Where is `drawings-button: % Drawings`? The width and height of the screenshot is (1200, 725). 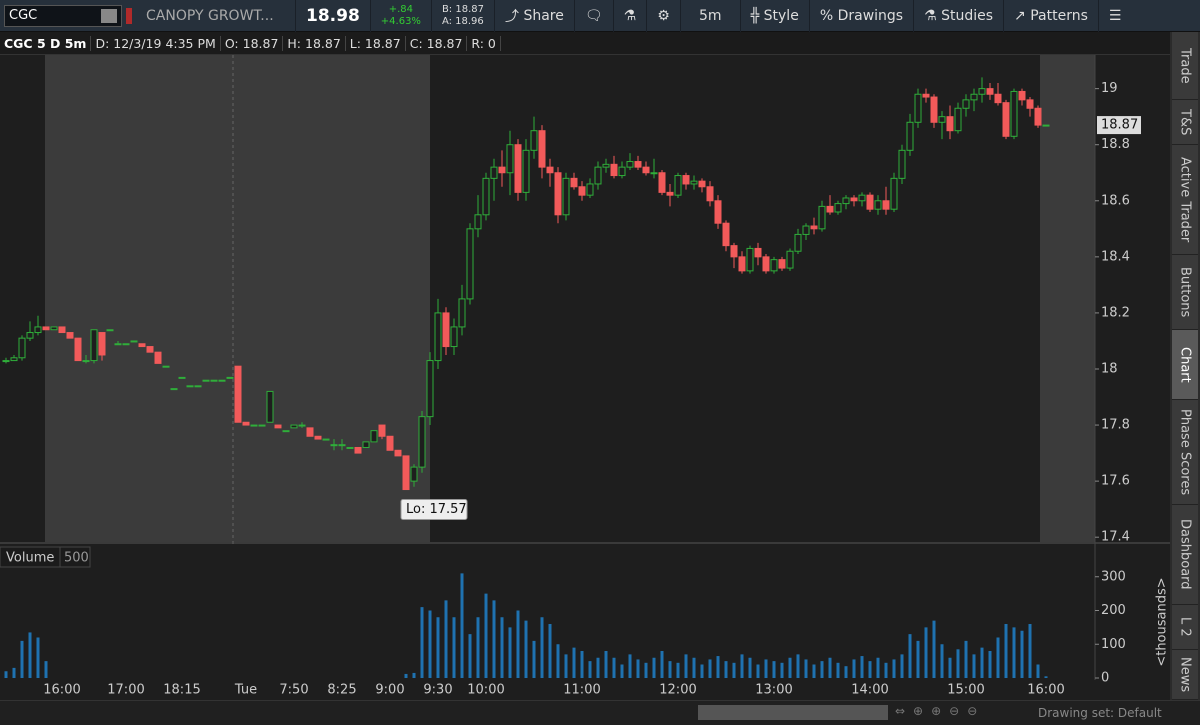
drawings-button: % Drawings is located at coordinates (862, 16).